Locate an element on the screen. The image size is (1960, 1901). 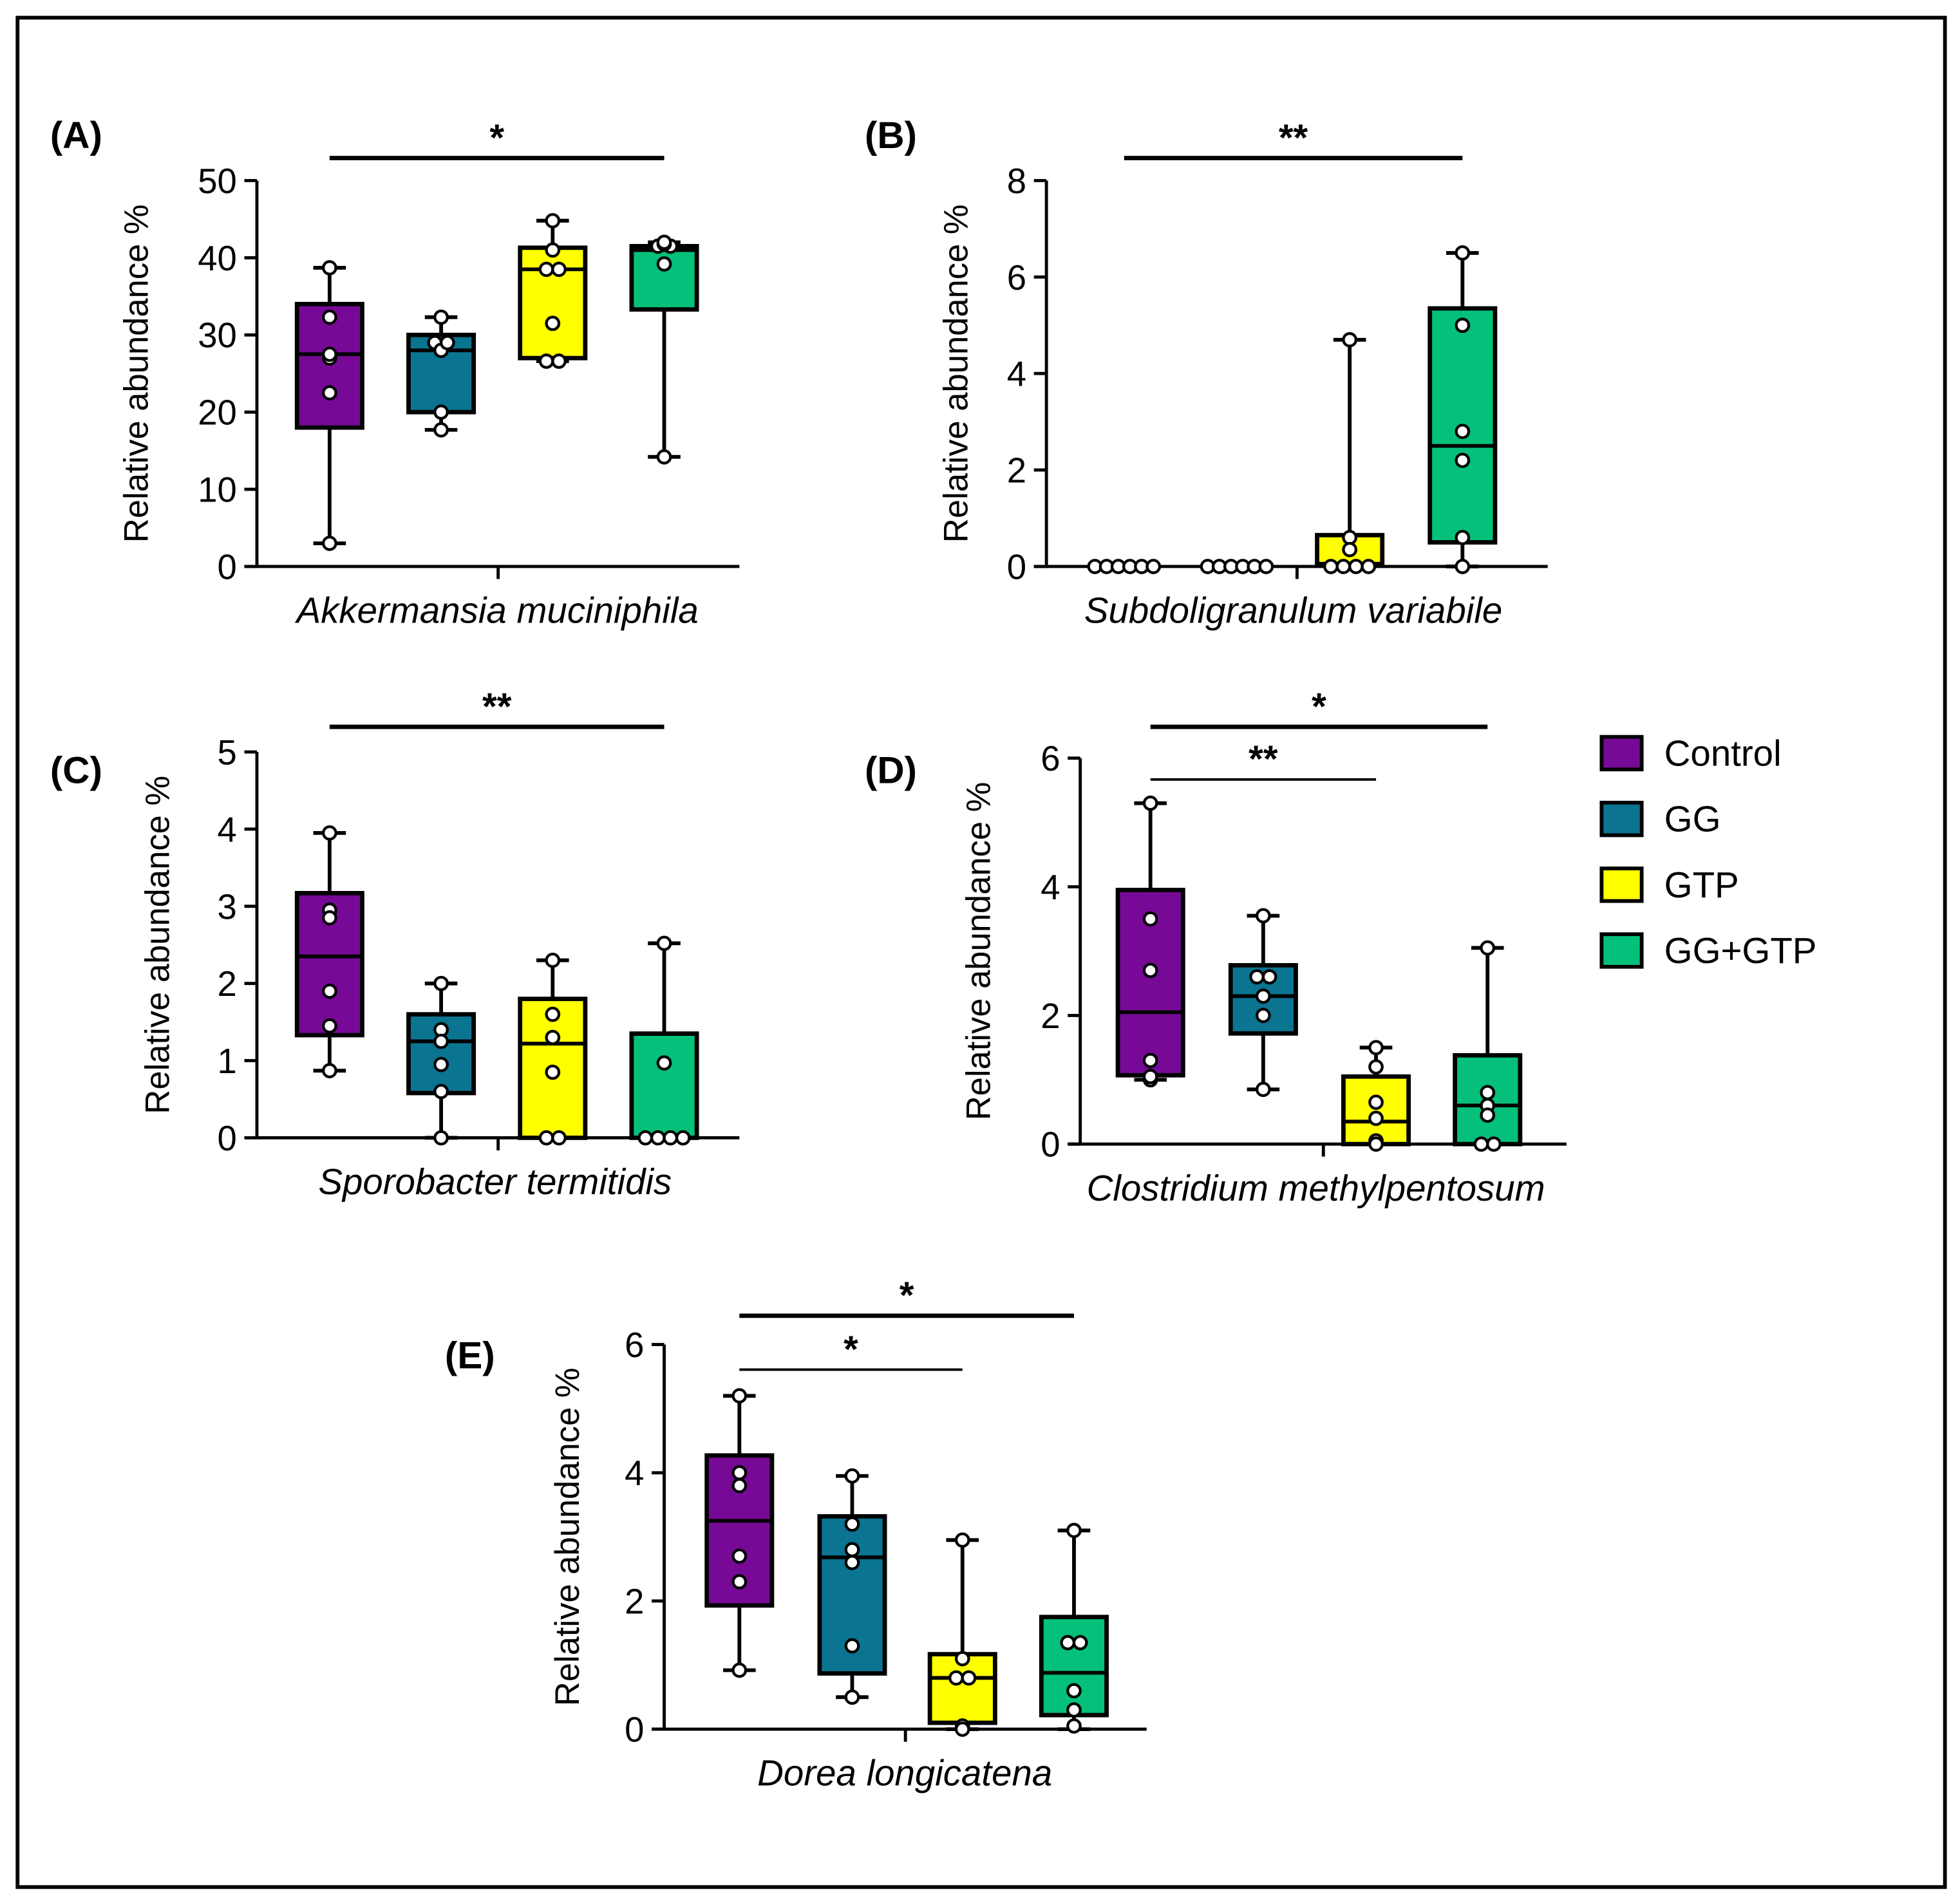
panel-label: (D) is located at coordinates (891, 771).